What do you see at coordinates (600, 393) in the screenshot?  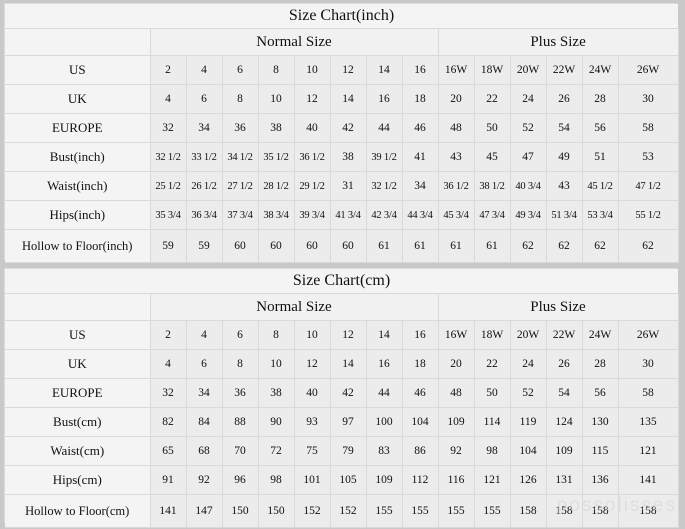 I see `table-cell: 56` at bounding box center [600, 393].